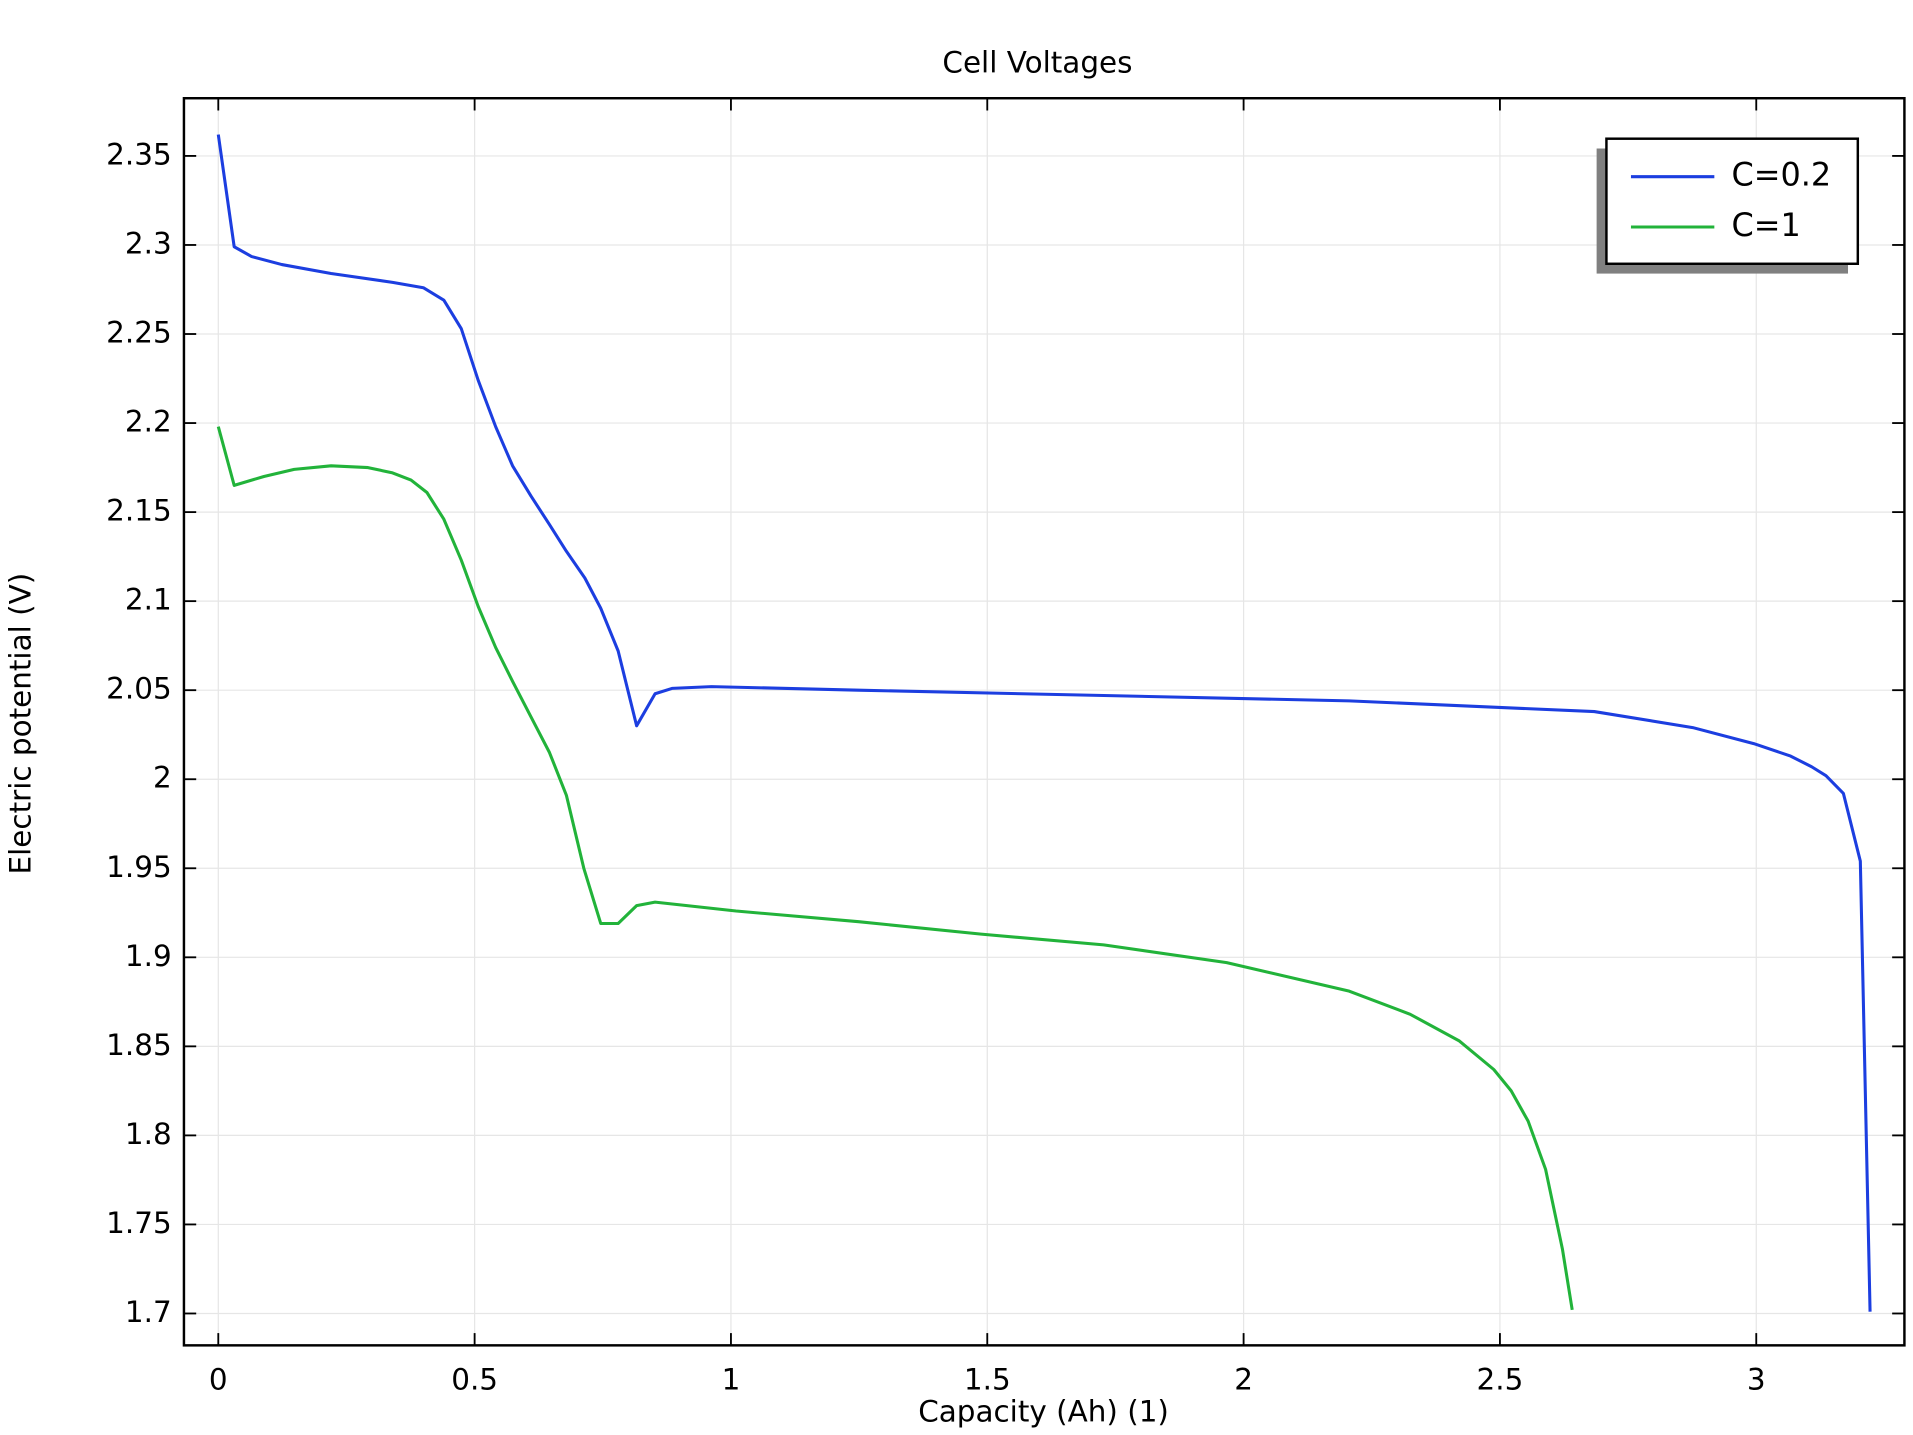  What do you see at coordinates (148, 243) in the screenshot?
I see `y-tick-label: 2.3` at bounding box center [148, 243].